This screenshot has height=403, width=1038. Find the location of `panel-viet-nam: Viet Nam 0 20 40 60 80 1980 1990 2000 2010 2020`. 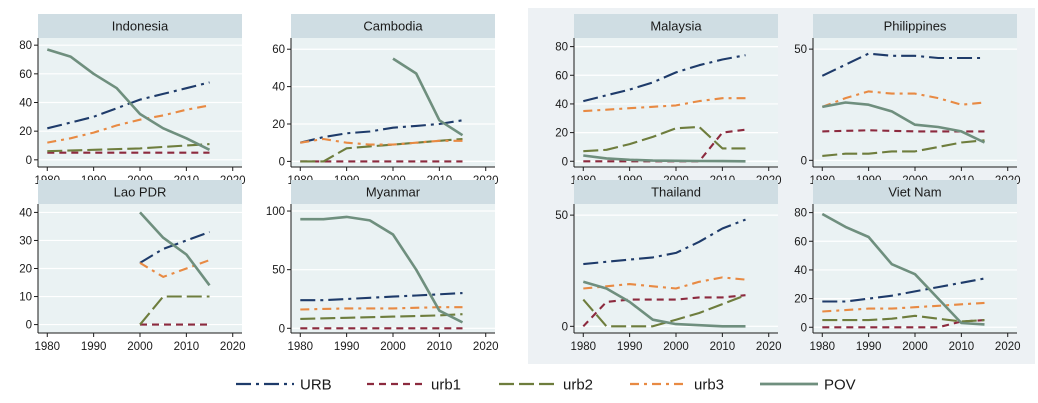

panel-viet-nam: Viet Nam 0 20 40 60 80 1980 1990 2000 2010 2020 is located at coordinates (907, 266).